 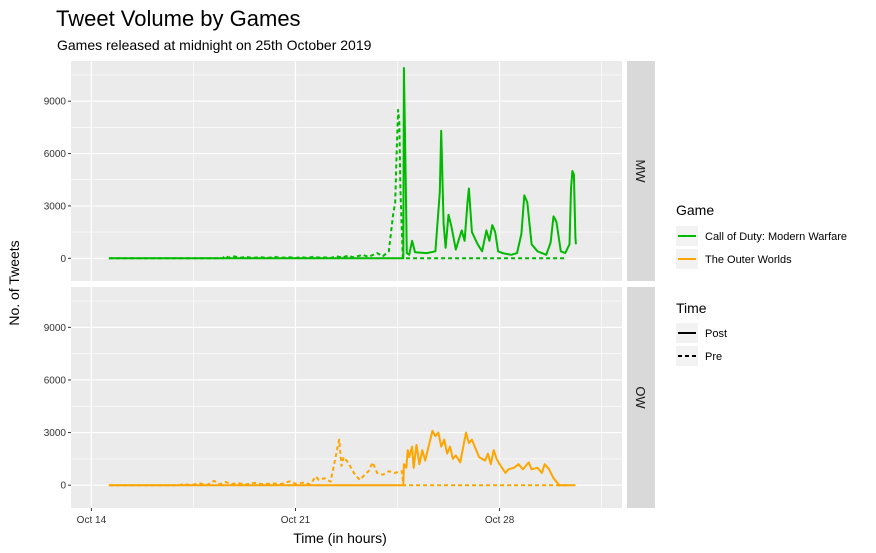 I want to click on series-line-ow-post, so click(x=342, y=458).